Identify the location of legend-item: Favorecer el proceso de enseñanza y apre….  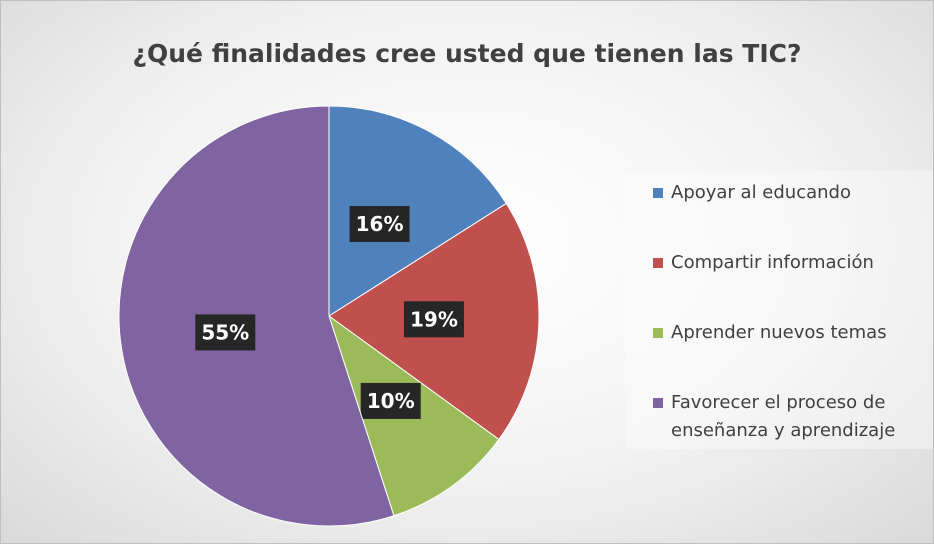
(793, 417).